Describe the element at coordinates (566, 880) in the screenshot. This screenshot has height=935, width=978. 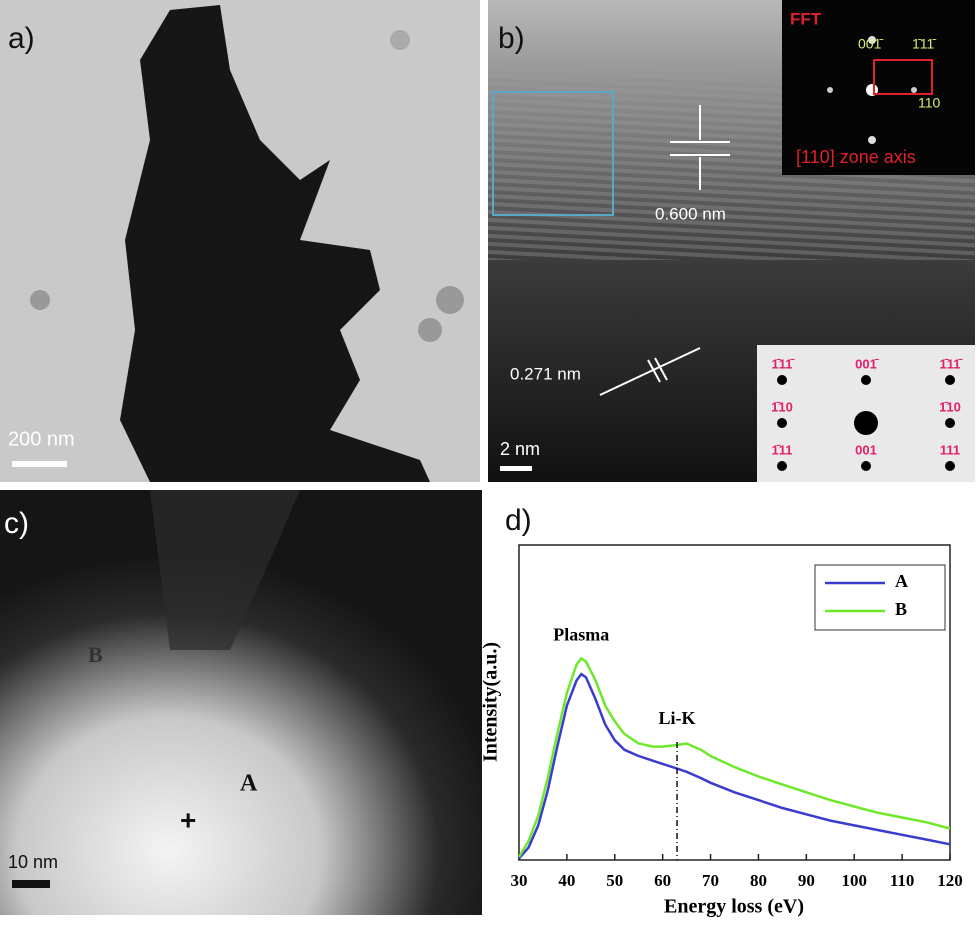
I see `x-tick-label: 40` at that location.